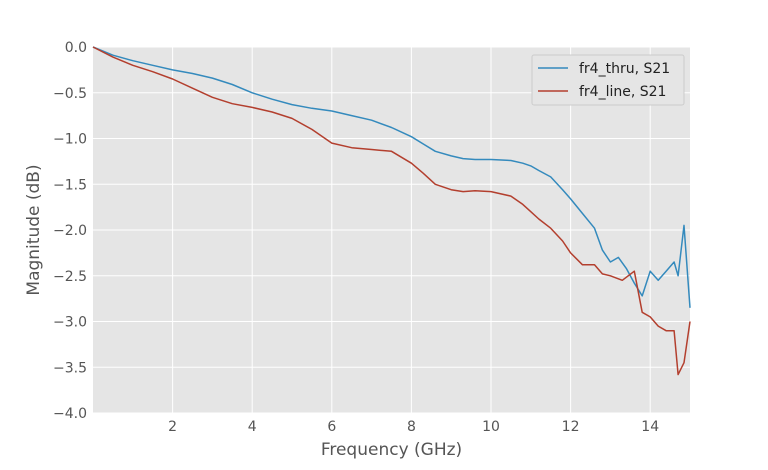 Image resolution: width=768 pixels, height=470 pixels. What do you see at coordinates (172, 427) in the screenshot?
I see `x-tick-label: 2` at bounding box center [172, 427].